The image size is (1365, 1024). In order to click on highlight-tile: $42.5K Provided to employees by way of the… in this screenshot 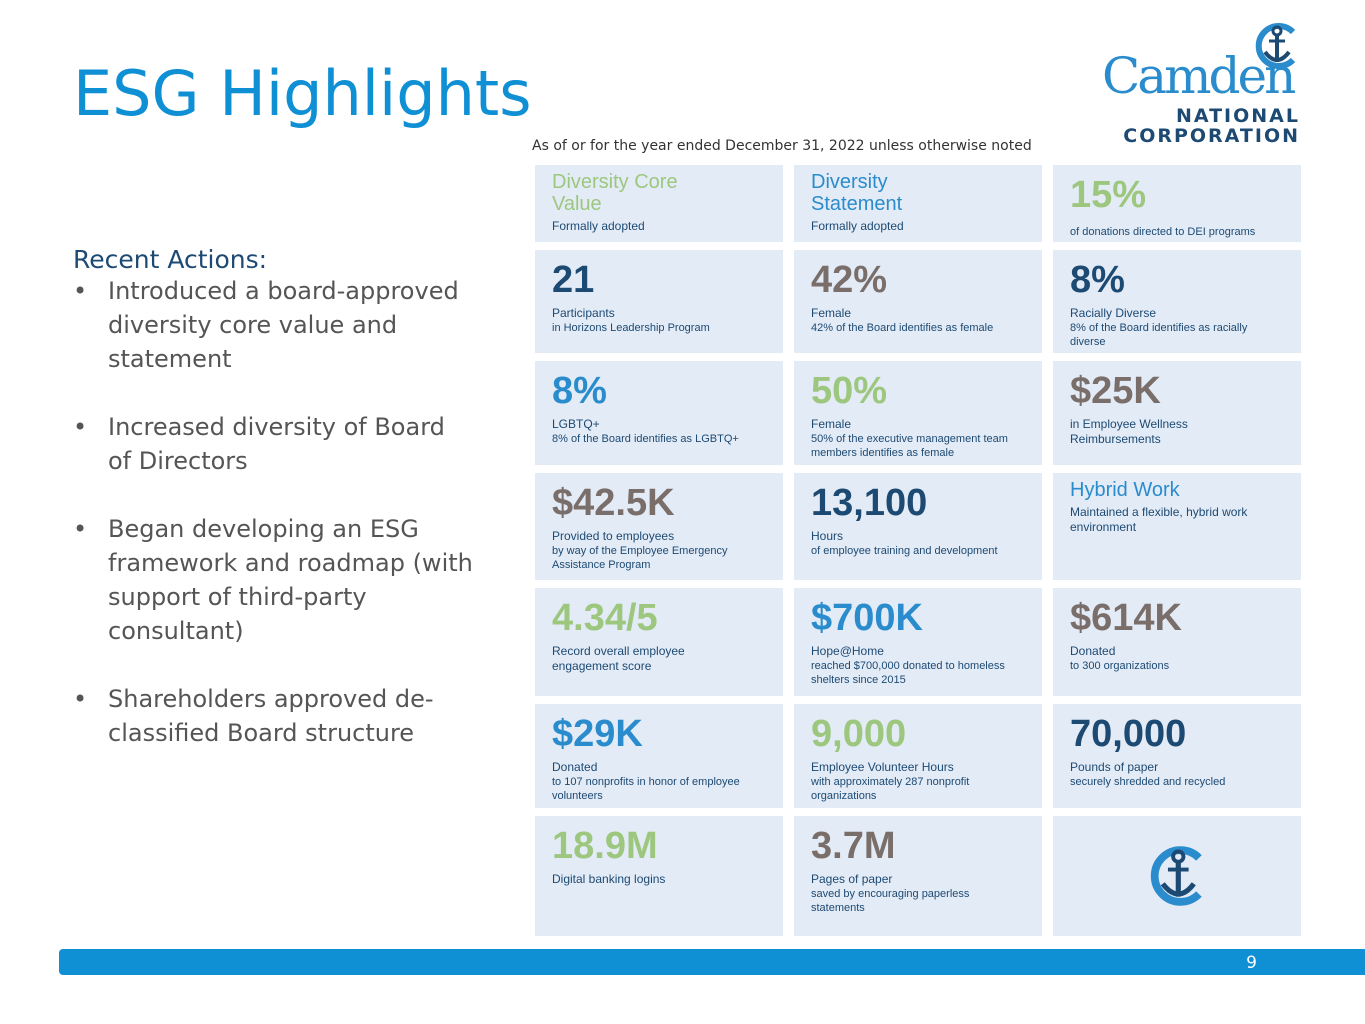, I will do `click(659, 526)`.